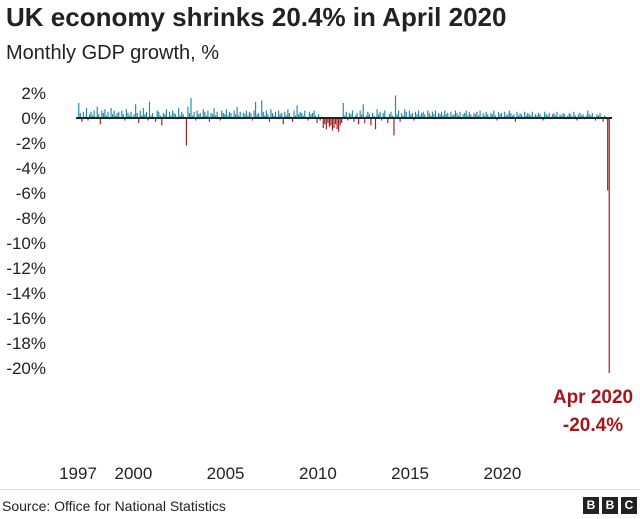  What do you see at coordinates (226, 473) in the screenshot?
I see `x-tick-label: 2005` at bounding box center [226, 473].